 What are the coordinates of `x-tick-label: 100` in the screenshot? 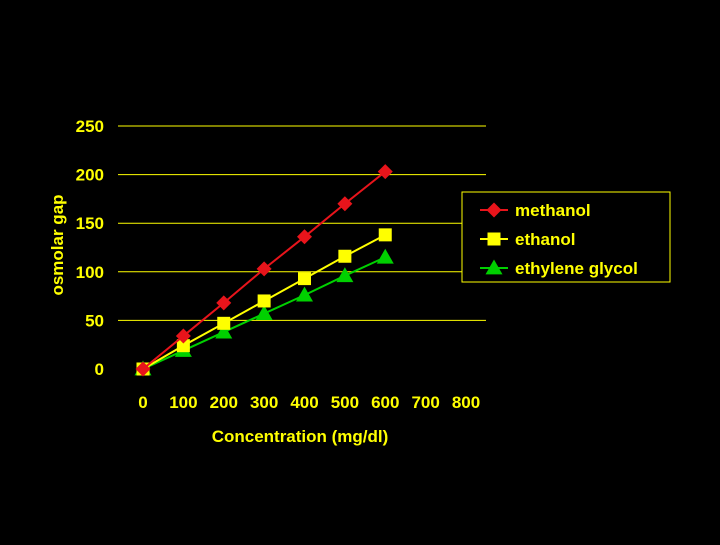 It's located at (183, 402).